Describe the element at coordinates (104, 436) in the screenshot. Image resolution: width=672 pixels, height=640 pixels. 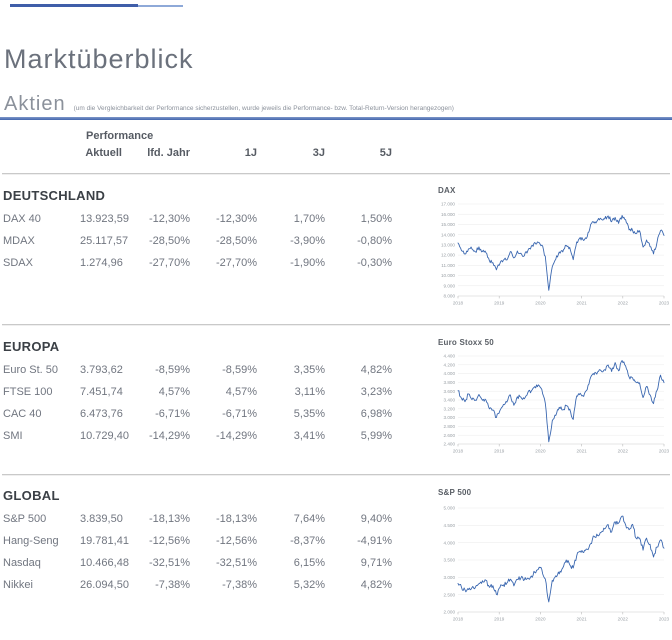
I see `value-cell: 10.729,40` at that location.